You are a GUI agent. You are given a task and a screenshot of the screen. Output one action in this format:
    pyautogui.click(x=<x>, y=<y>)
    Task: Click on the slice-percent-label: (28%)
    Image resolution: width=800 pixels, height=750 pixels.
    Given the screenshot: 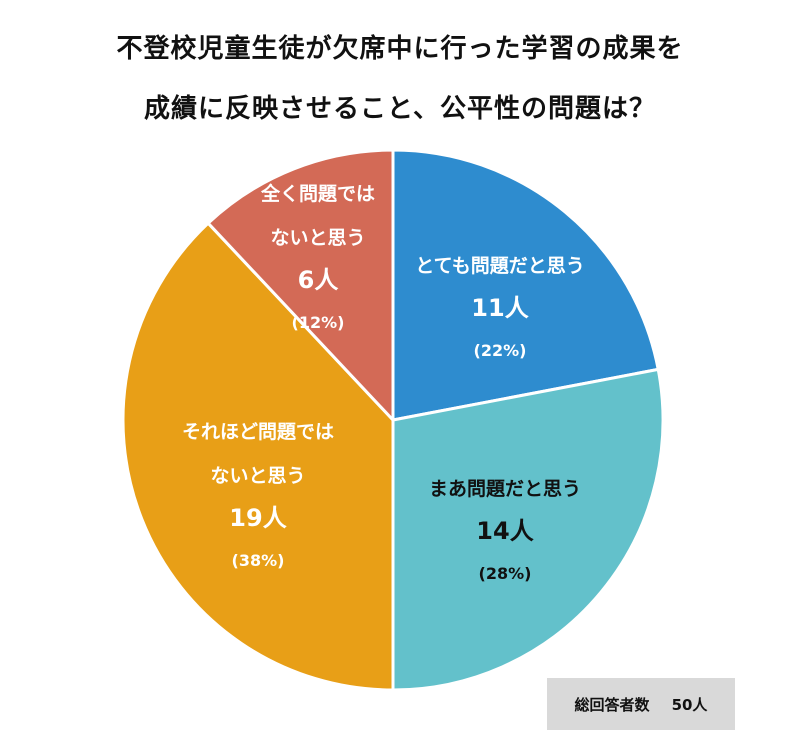 What is the action you would take?
    pyautogui.click(x=505, y=573)
    